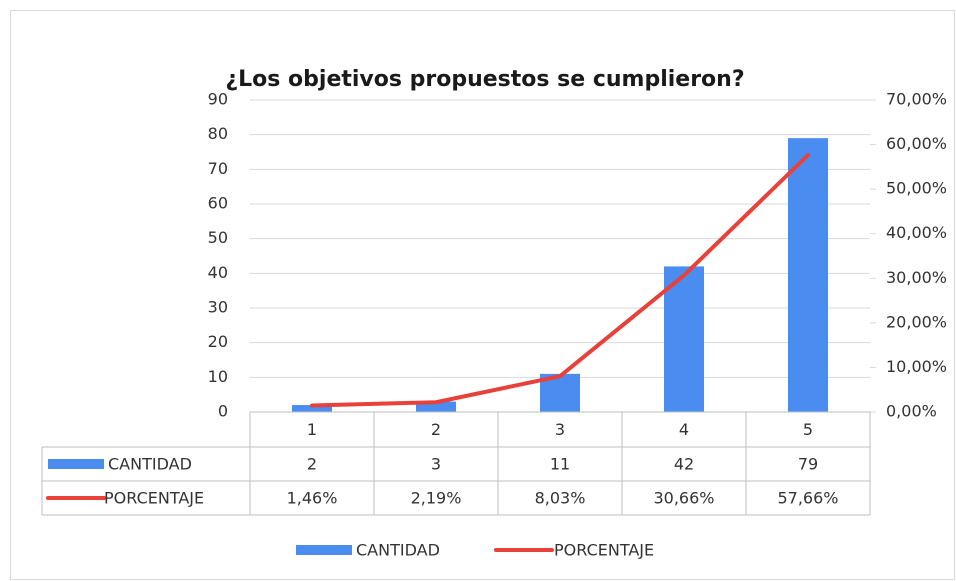  Describe the element at coordinates (218, 133) in the screenshot. I see `y-tick-label: 80` at that location.